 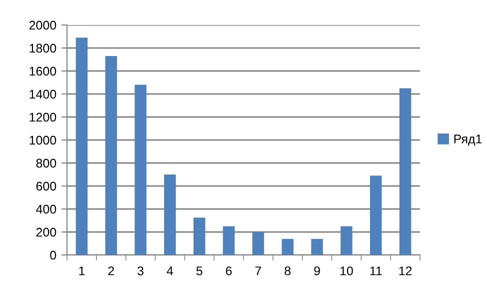 I want to click on y-tick-label: 400, so click(x=46, y=209).